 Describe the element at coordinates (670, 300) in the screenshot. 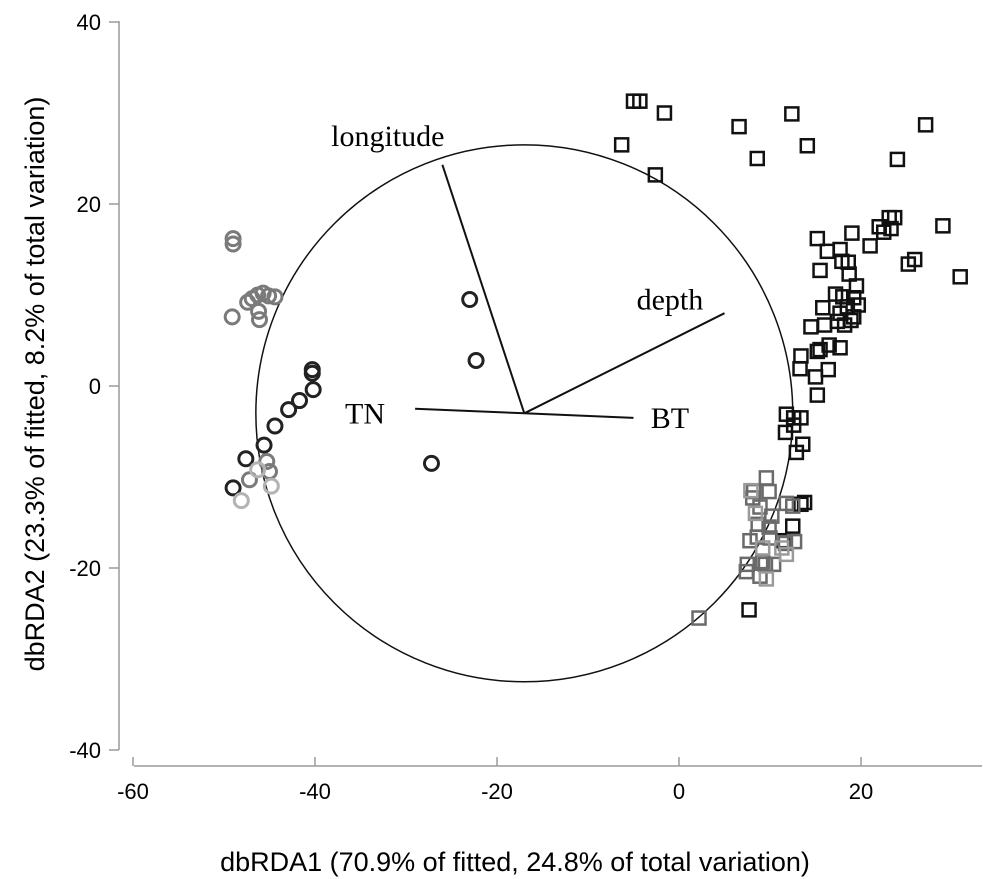

I see `vector-label-depth: depth` at that location.